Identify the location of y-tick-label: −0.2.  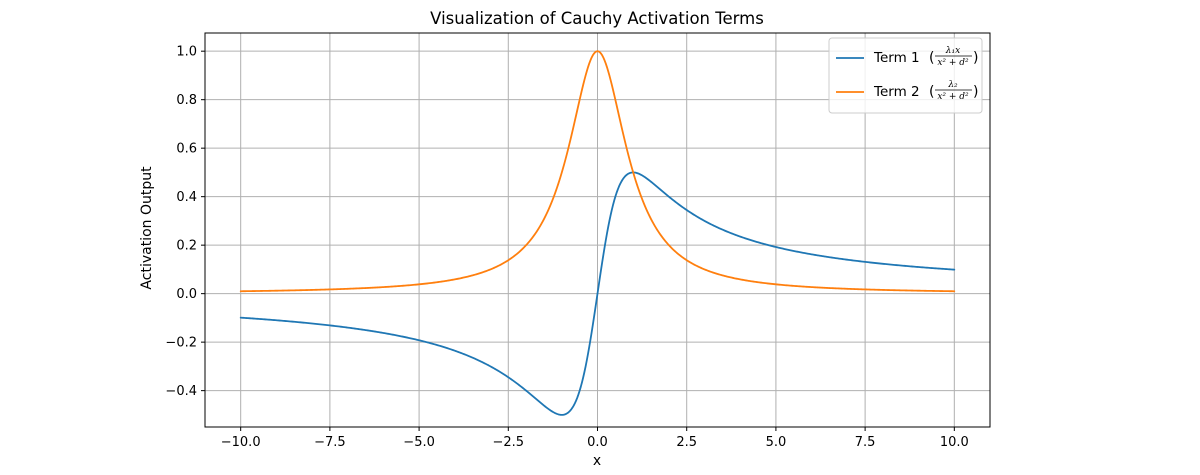
(181, 343).